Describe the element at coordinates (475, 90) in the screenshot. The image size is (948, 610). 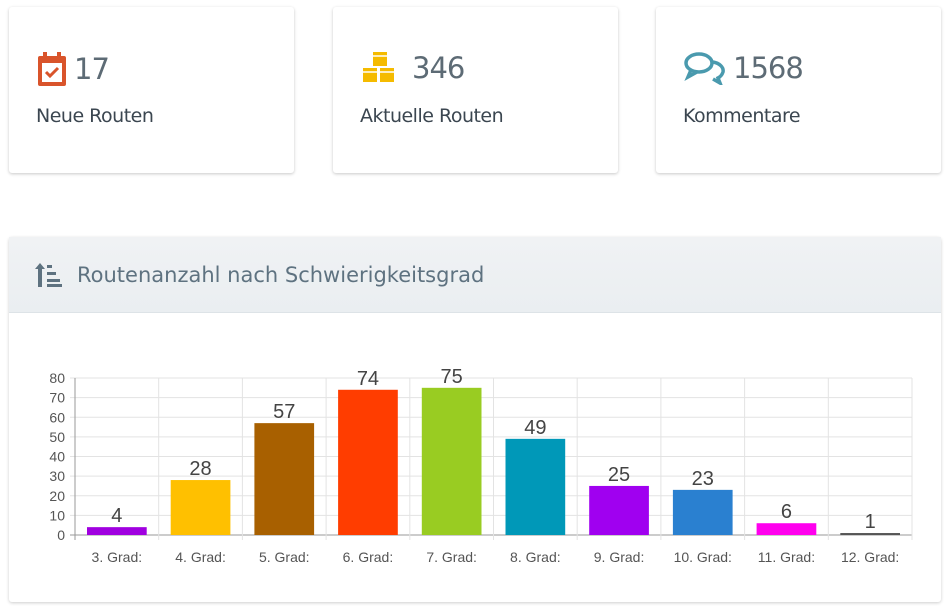
I see `stat-card-current-routes: 346 Aktuelle Routen` at that location.